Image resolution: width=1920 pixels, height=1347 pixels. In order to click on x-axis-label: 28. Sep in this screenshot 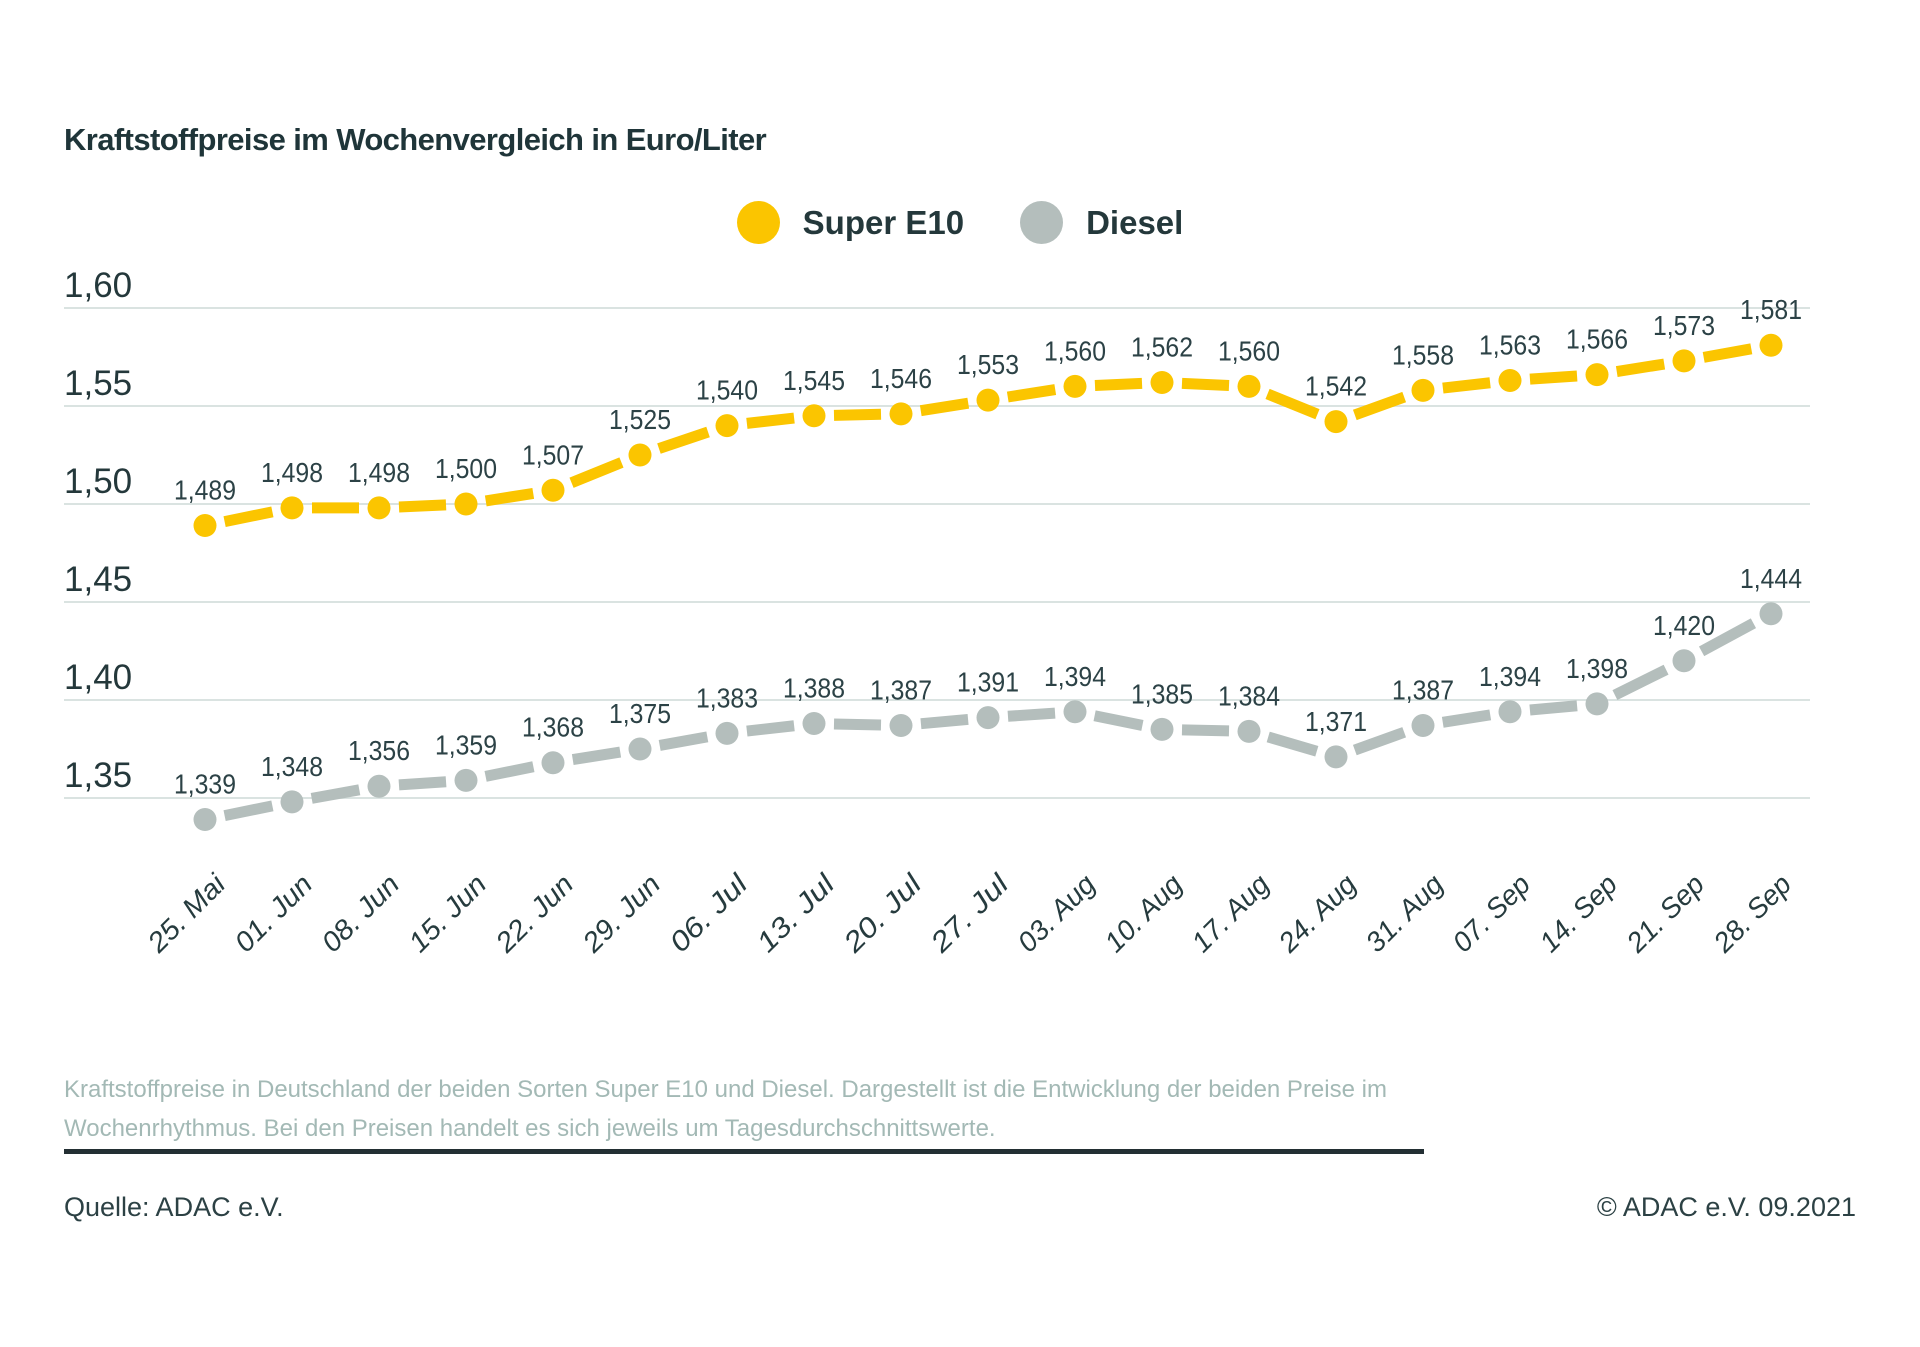, I will do `click(1752, 913)`.